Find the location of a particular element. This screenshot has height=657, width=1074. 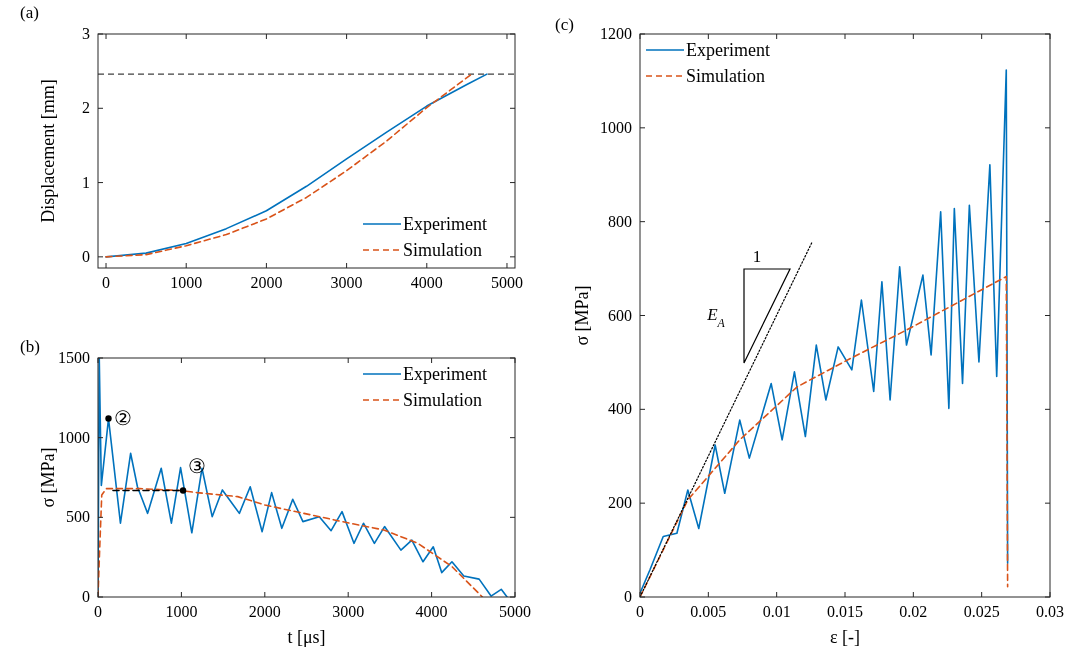

x-axis-title: t [μs] is located at coordinates (306, 637).